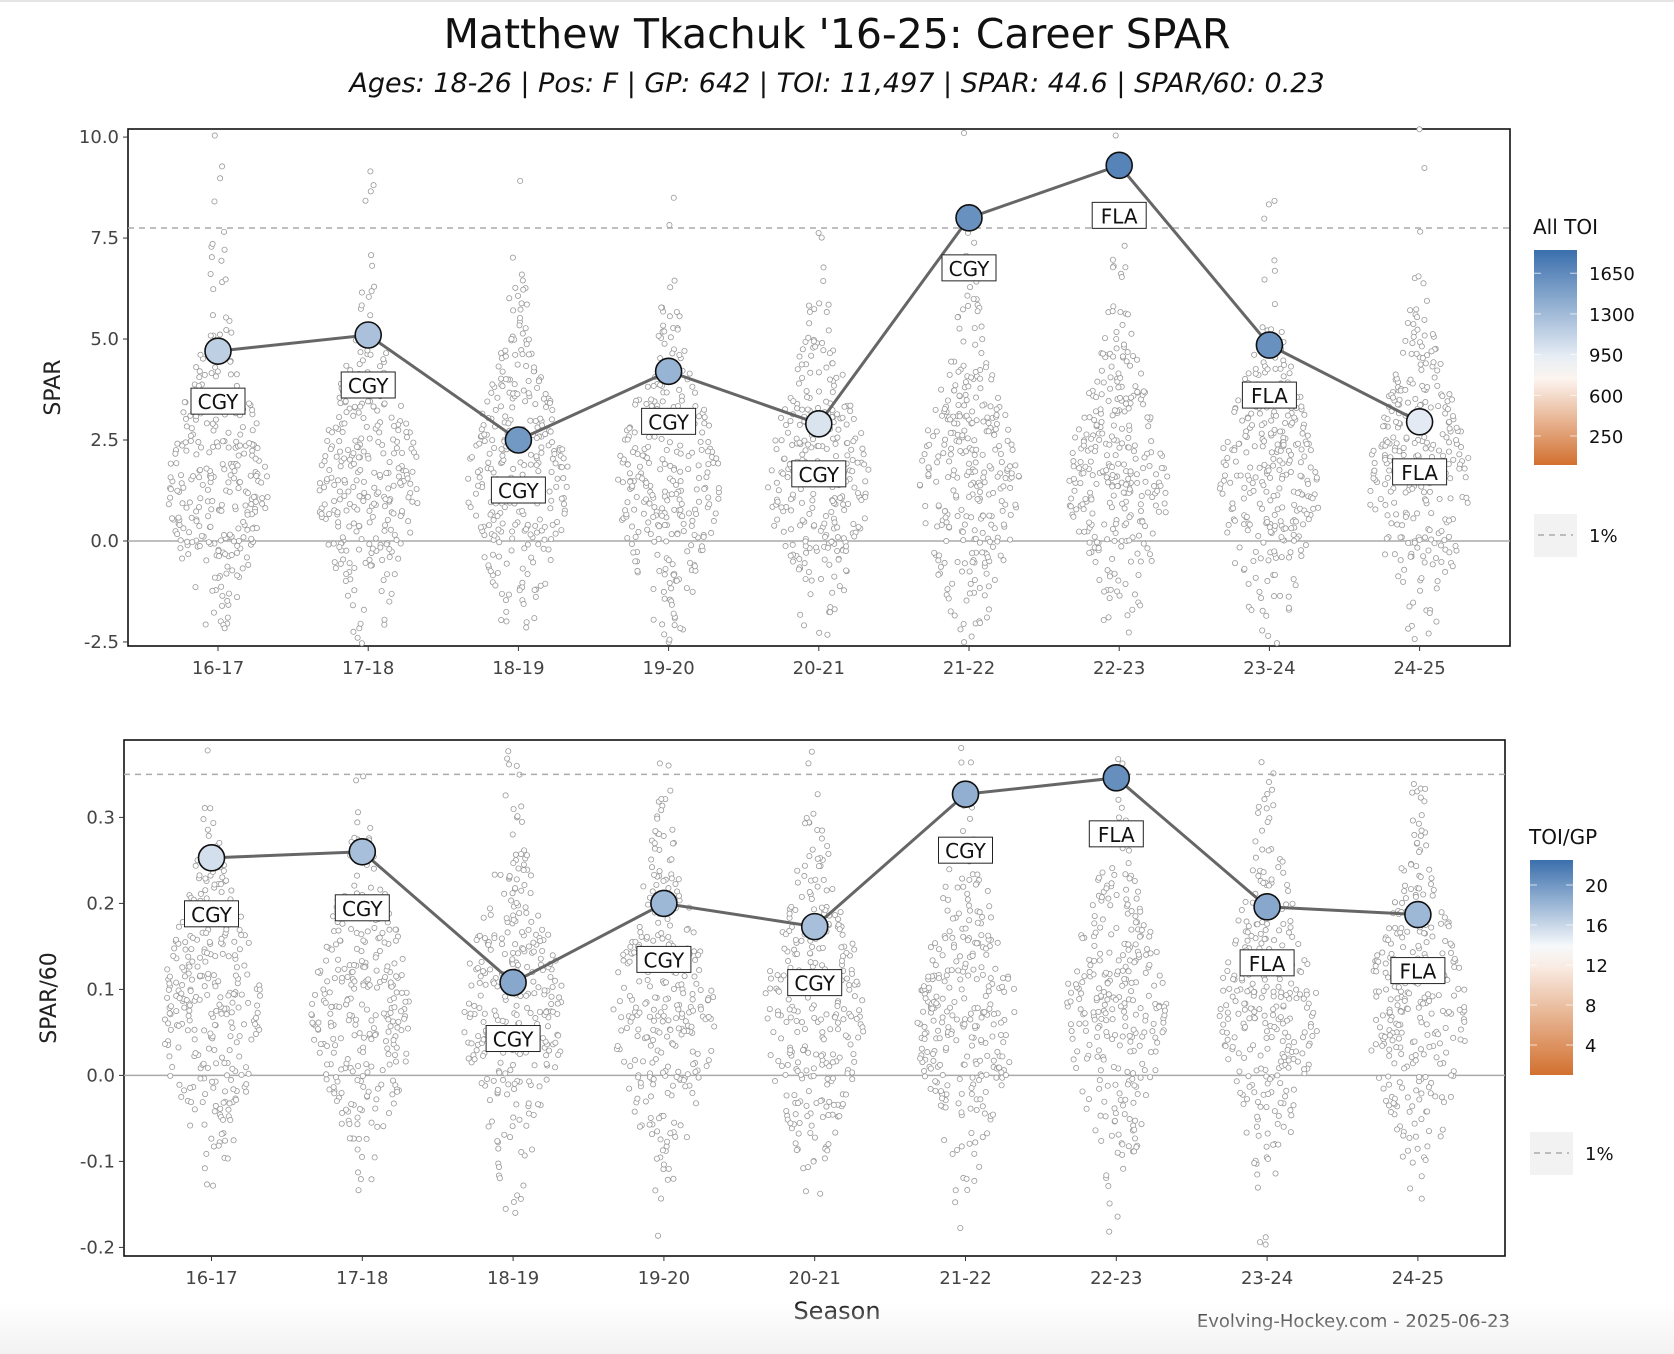  I want to click on team-label-text: CGY, so click(518, 491).